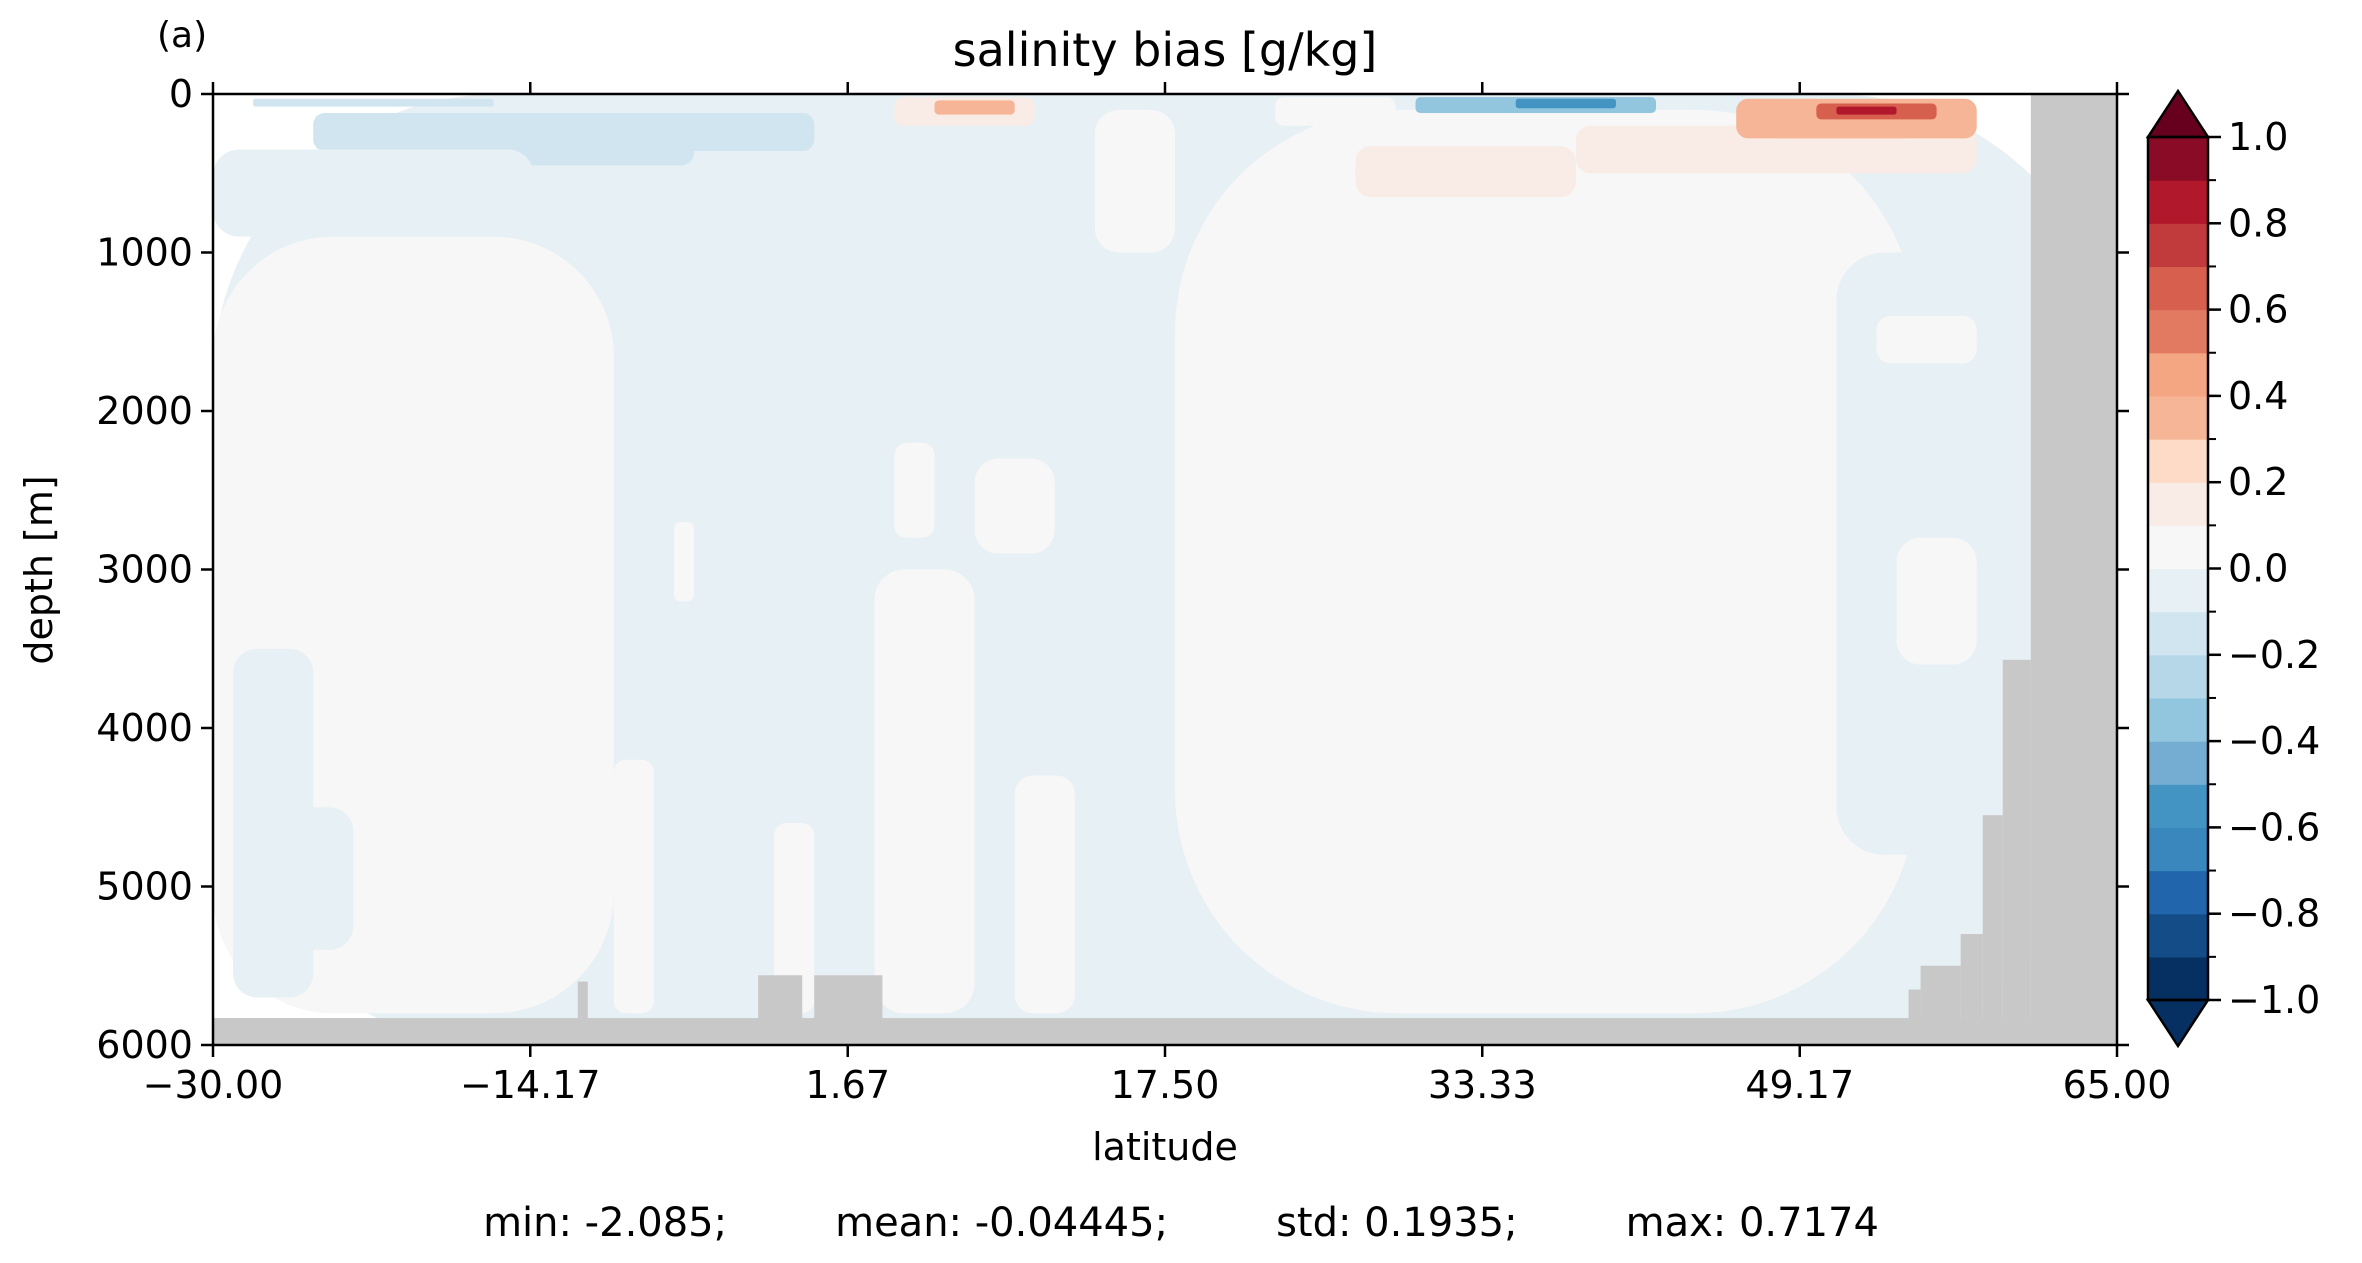 The width and height of the screenshot is (2362, 1263). Describe the element at coordinates (530, 1085) in the screenshot. I see `x-tick-label: −14.17` at that location.